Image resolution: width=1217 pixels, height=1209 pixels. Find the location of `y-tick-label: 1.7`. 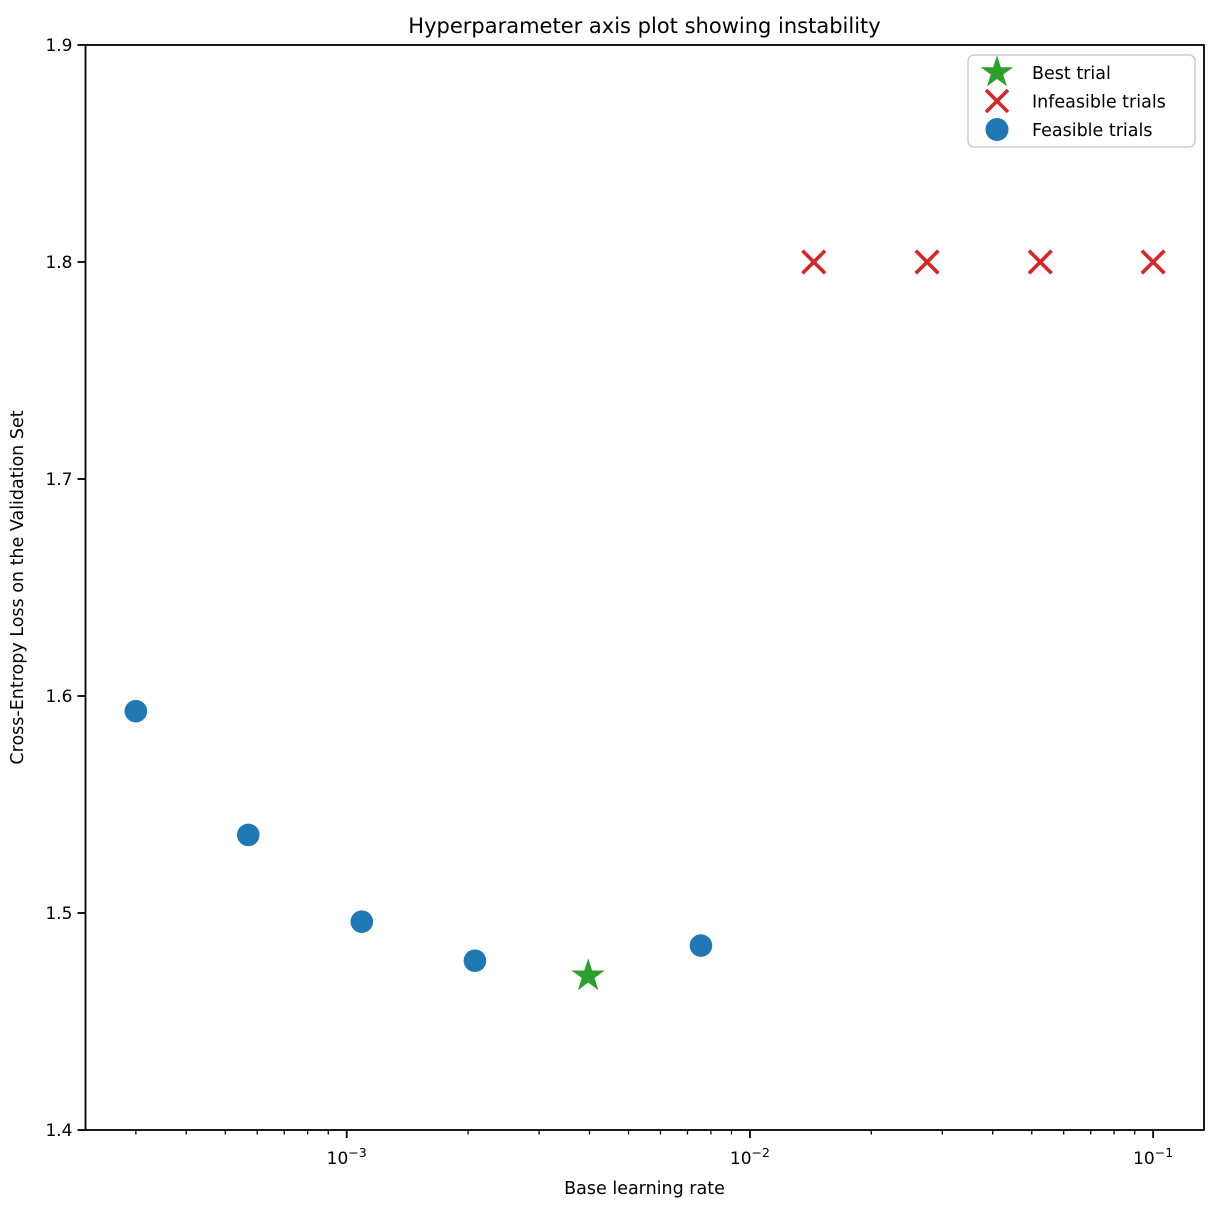

y-tick-label: 1.7 is located at coordinates (58, 480).